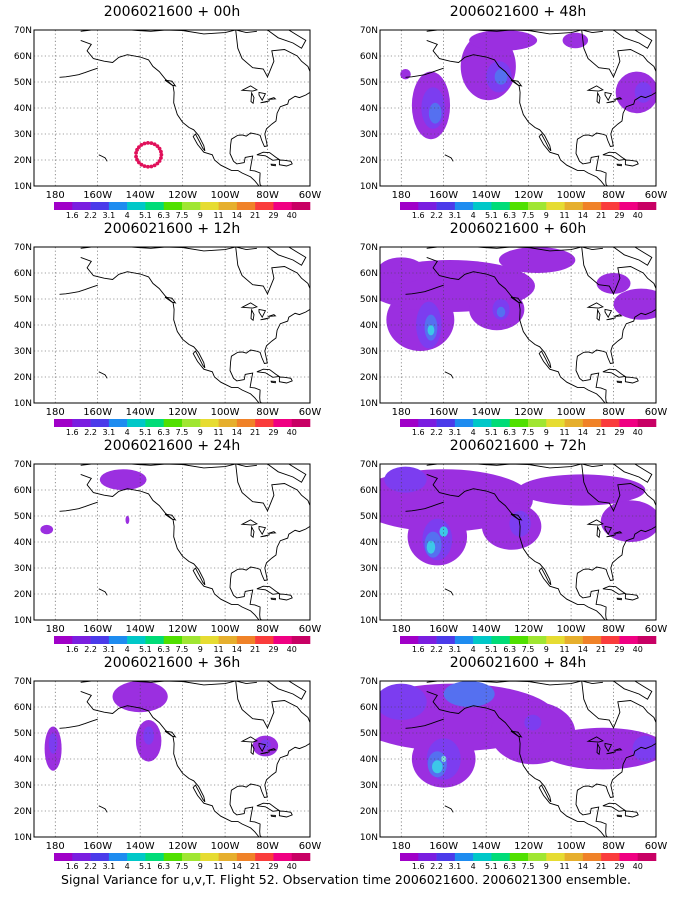 The width and height of the screenshot is (692, 900). Describe the element at coordinates (23, 812) in the screenshot. I see `lat-label: 20N` at that location.